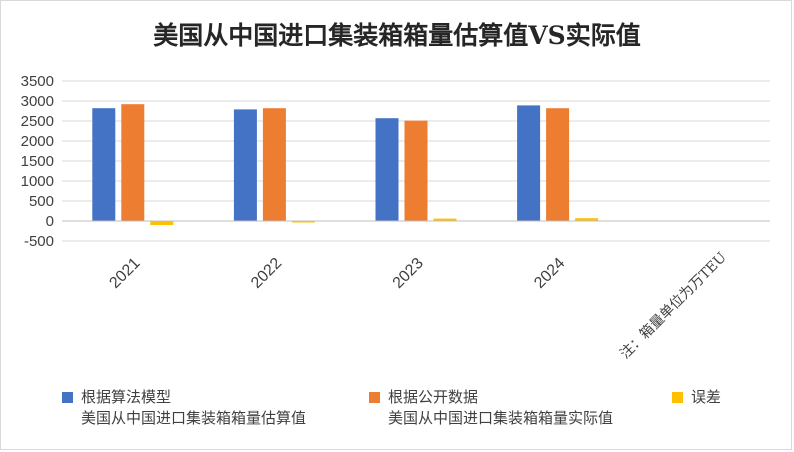 The height and width of the screenshot is (452, 794). What do you see at coordinates (50, 221) in the screenshot?
I see `y-tick-label: 0` at bounding box center [50, 221].